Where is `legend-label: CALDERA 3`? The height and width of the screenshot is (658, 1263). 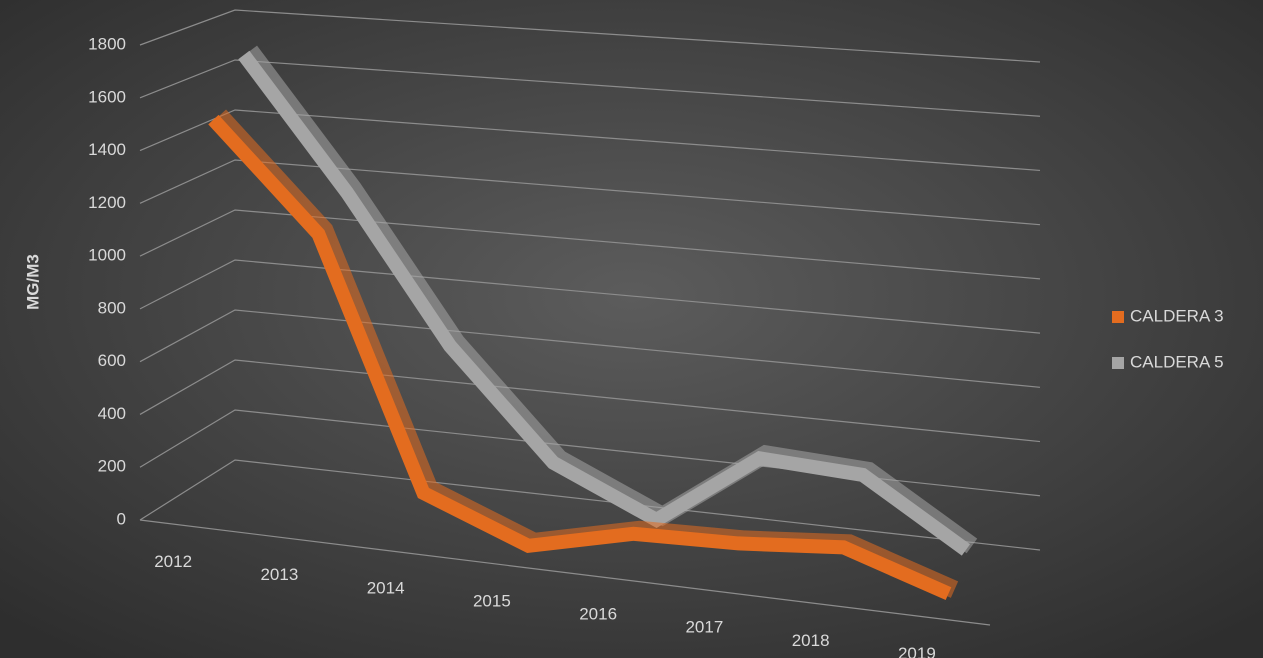 legend-label: CALDERA 3 is located at coordinates (1177, 315).